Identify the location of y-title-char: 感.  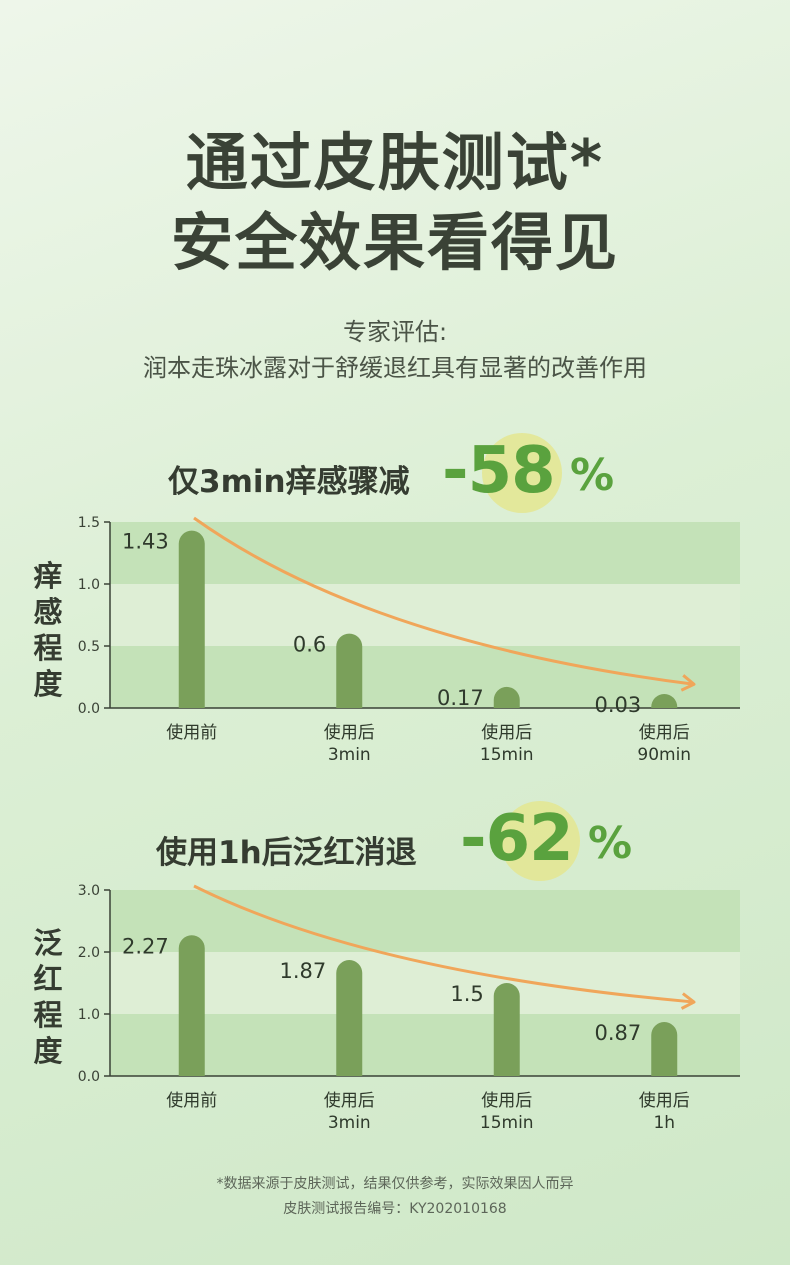
(48, 612).